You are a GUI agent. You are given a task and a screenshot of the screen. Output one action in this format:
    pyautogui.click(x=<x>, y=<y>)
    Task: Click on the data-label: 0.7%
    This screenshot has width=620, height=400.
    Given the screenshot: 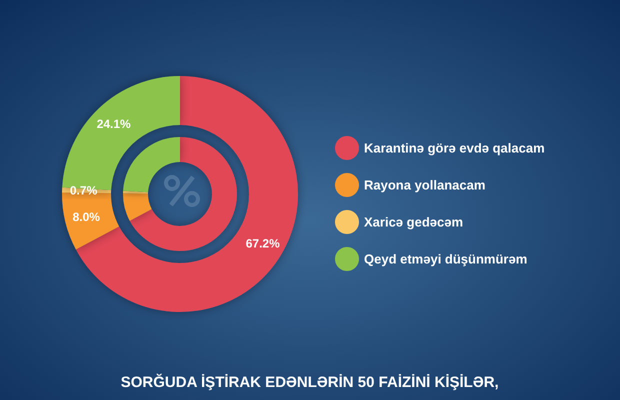 What is the action you would take?
    pyautogui.click(x=84, y=191)
    